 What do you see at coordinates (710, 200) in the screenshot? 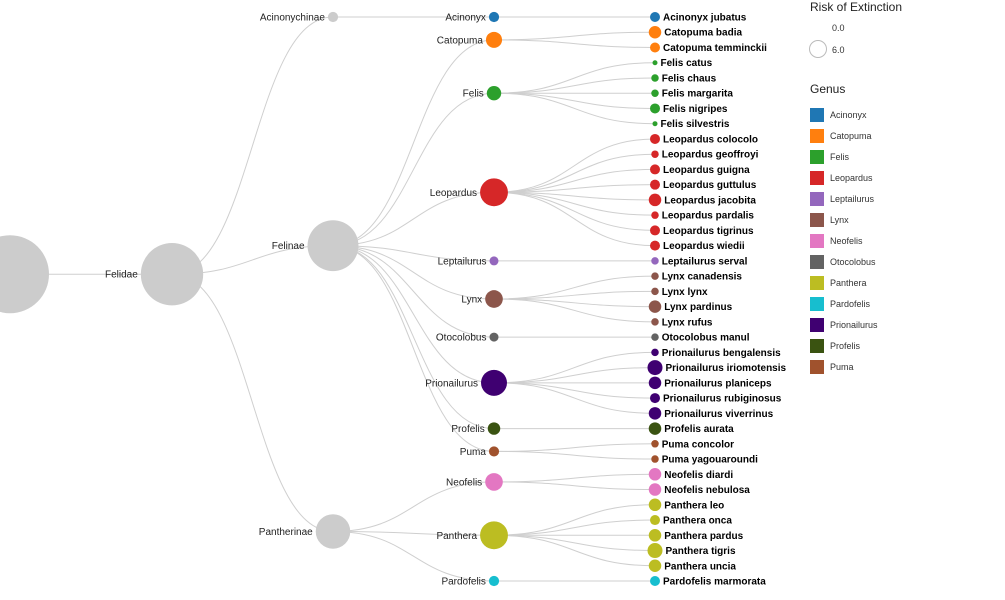
I see `species-label: Leopardus jacobita` at bounding box center [710, 200].